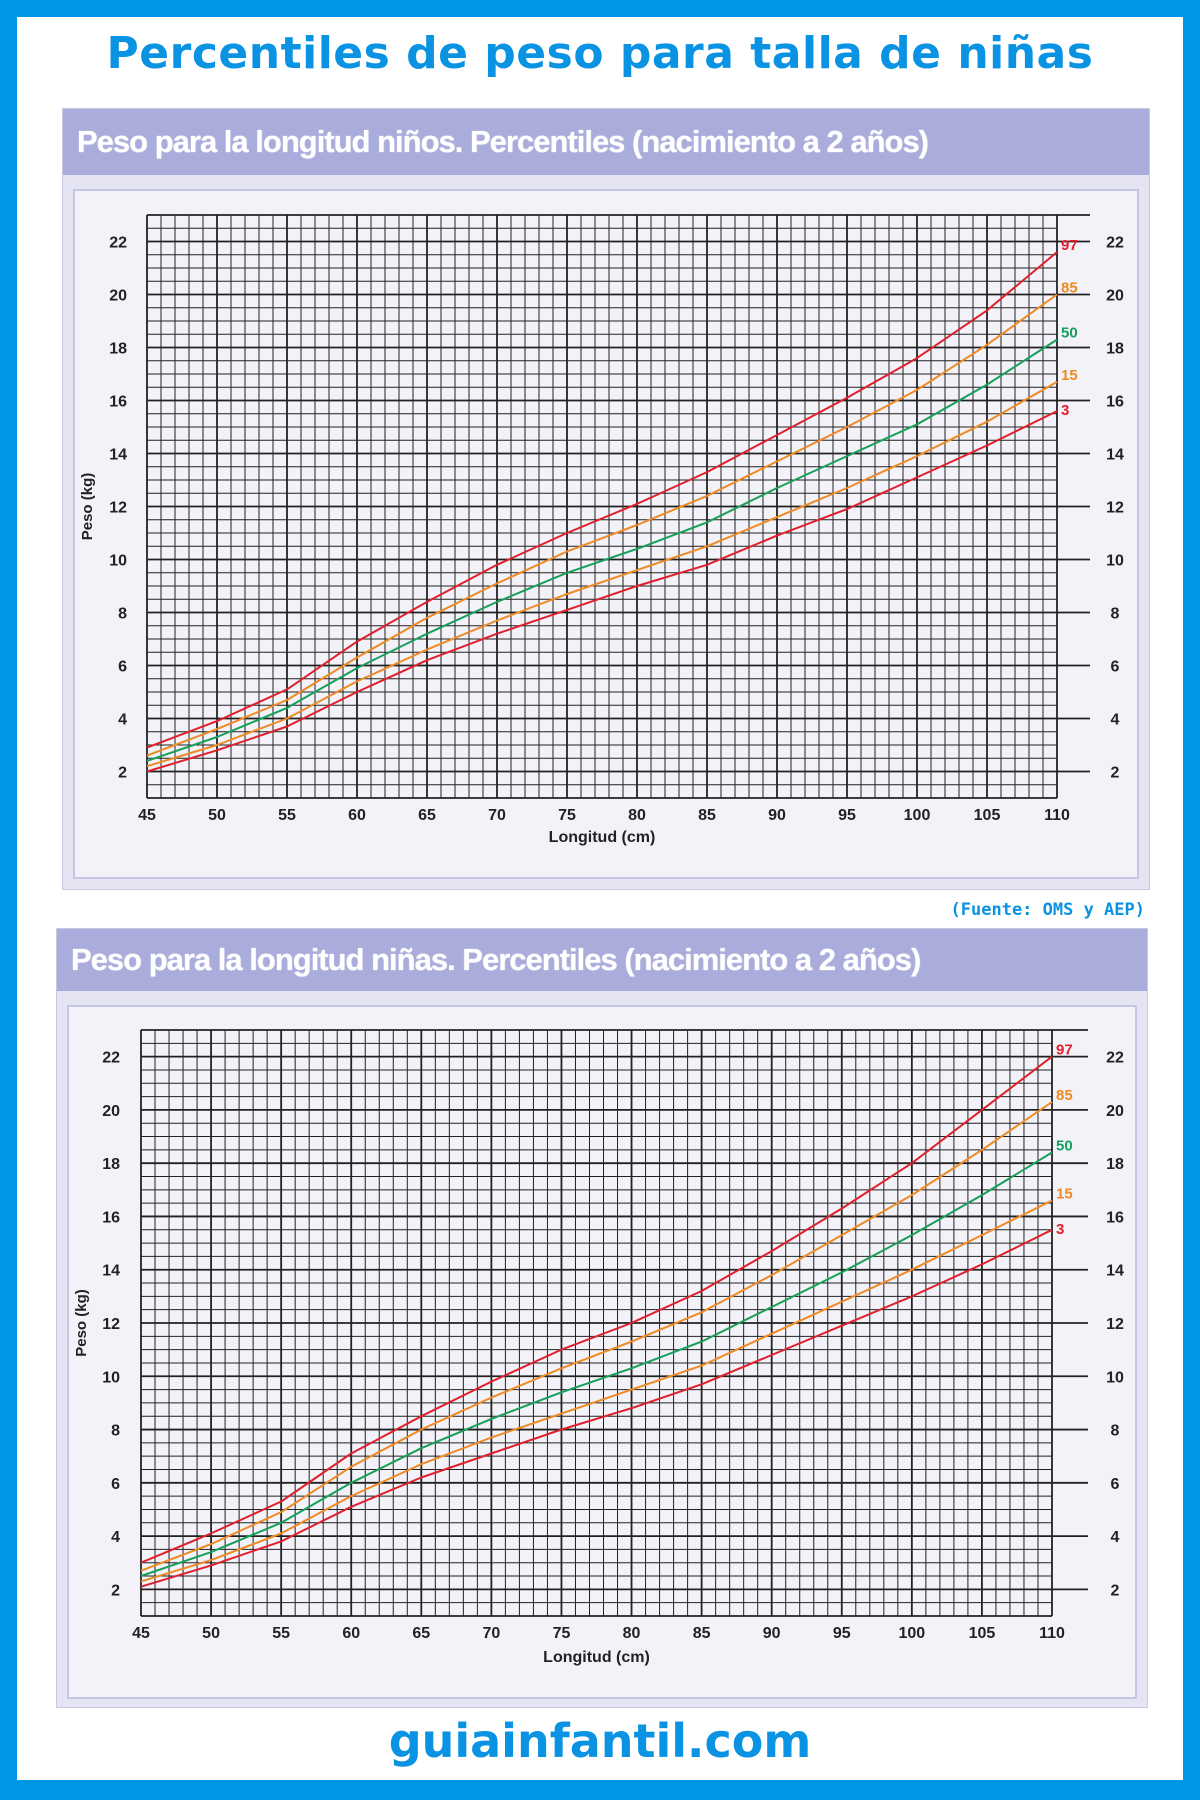 Image resolution: width=1200 pixels, height=1800 pixels. What do you see at coordinates (600, 53) in the screenshot?
I see `page-title: Percentiles de peso para talla de niñas` at bounding box center [600, 53].